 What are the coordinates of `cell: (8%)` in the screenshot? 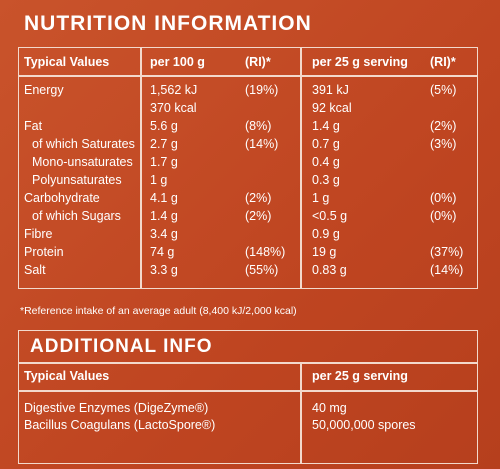 It's located at (258, 126).